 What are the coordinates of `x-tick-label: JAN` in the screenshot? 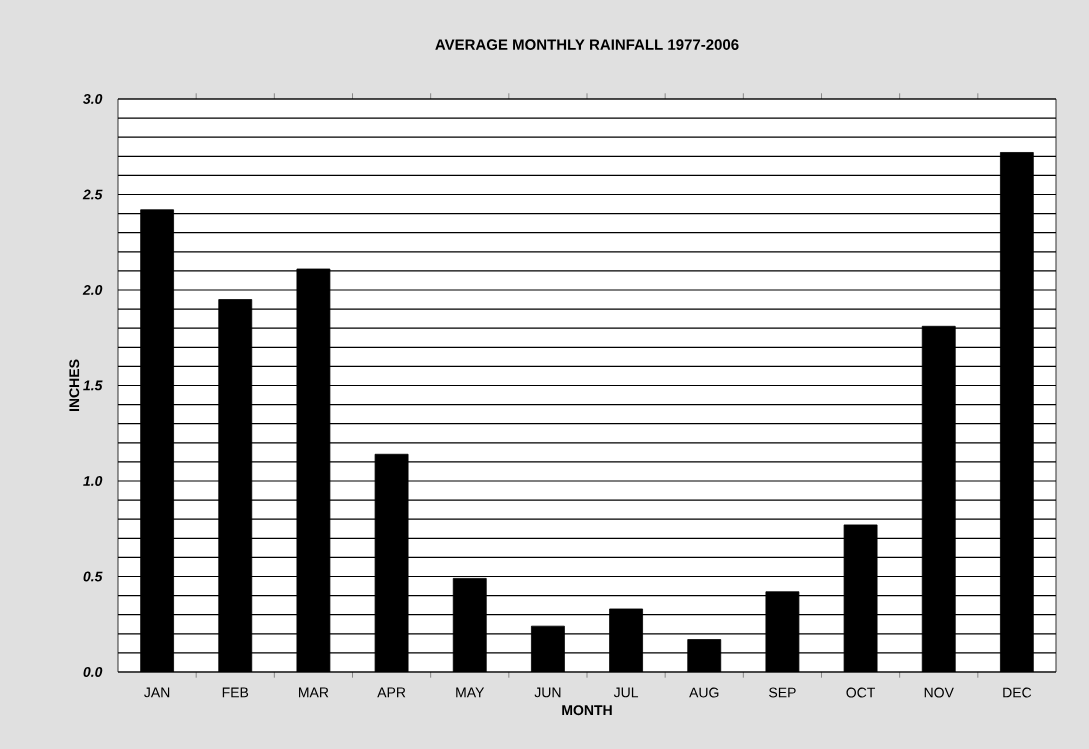 It's located at (157, 692).